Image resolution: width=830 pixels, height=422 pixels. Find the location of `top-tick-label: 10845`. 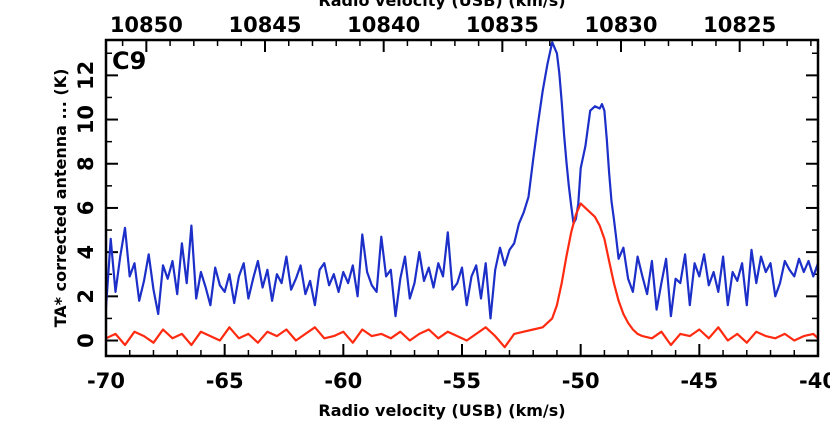

top-tick-label: 10845 is located at coordinates (264, 25).